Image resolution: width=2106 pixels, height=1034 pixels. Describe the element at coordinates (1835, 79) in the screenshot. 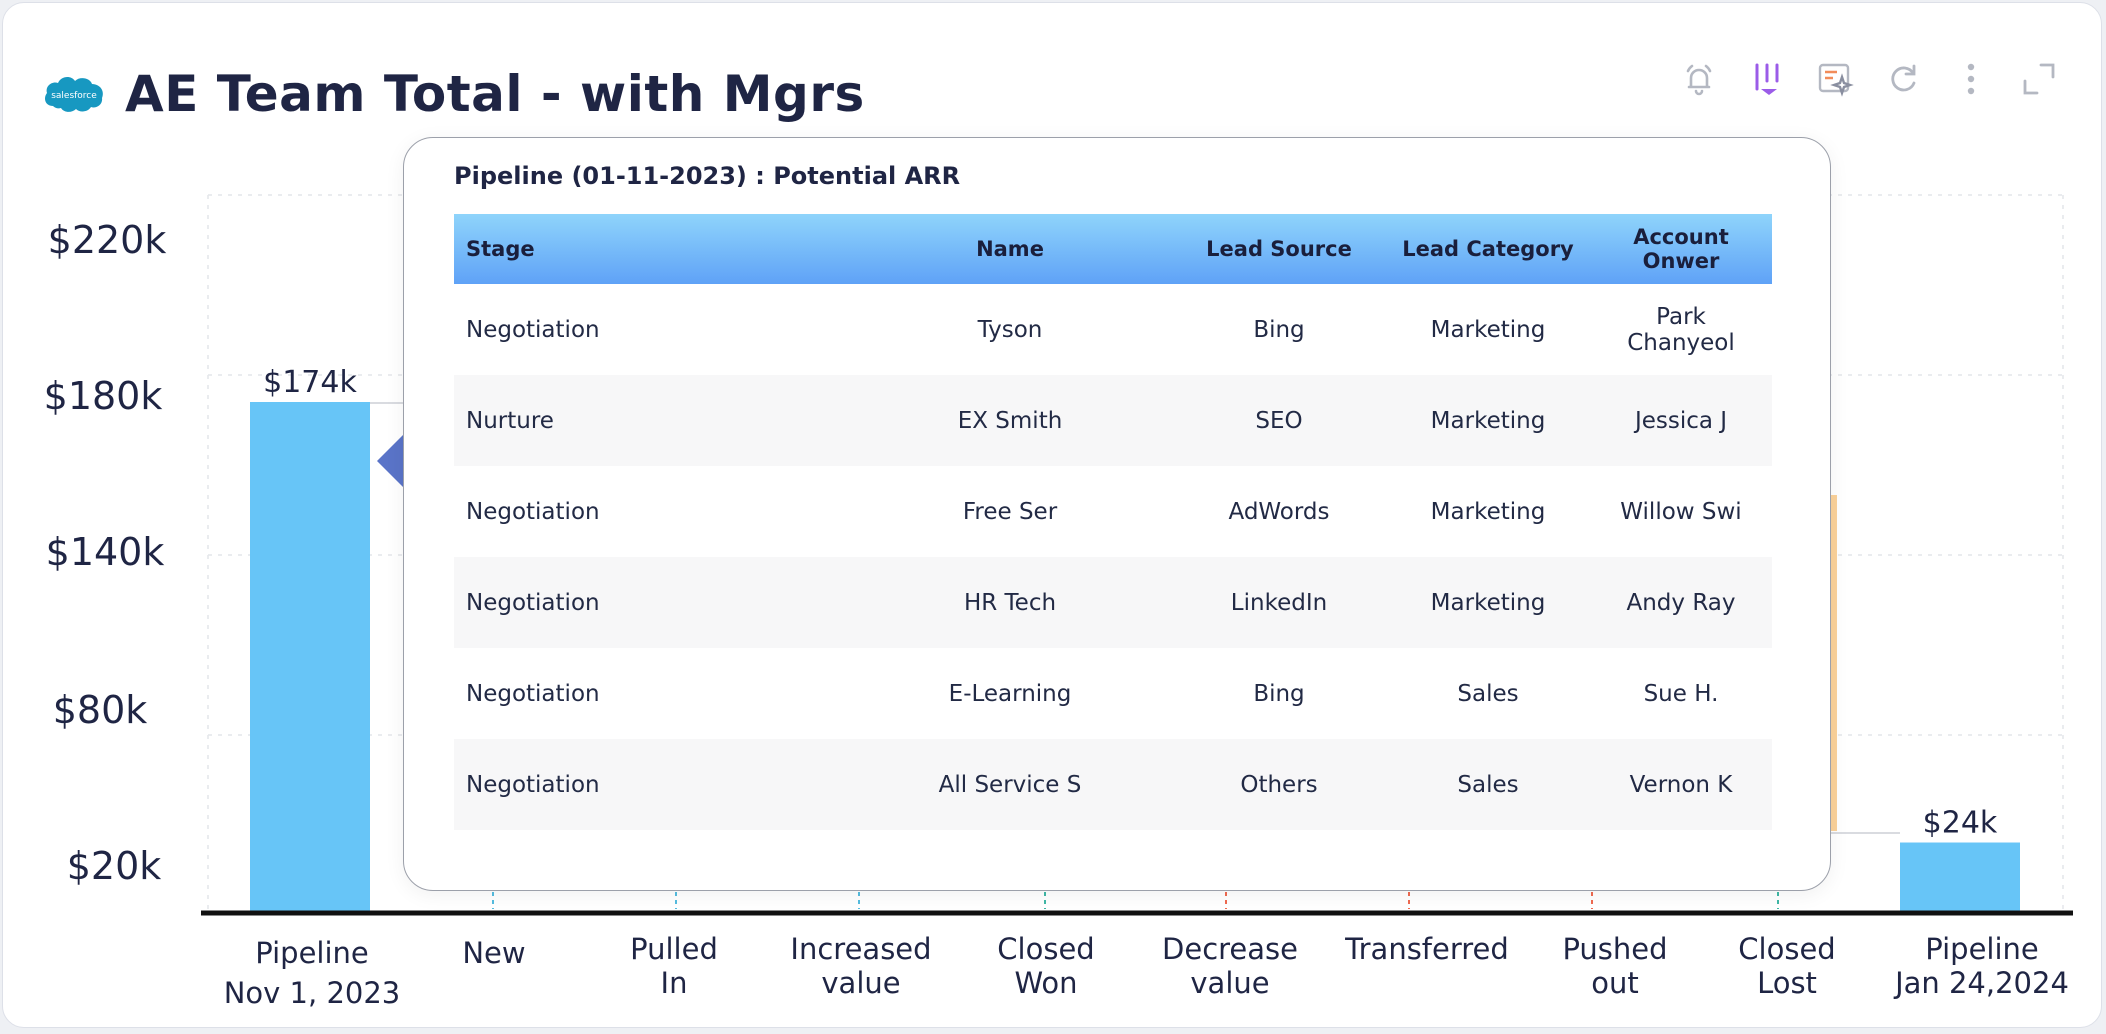

I see `ai-insight-icon` at that location.